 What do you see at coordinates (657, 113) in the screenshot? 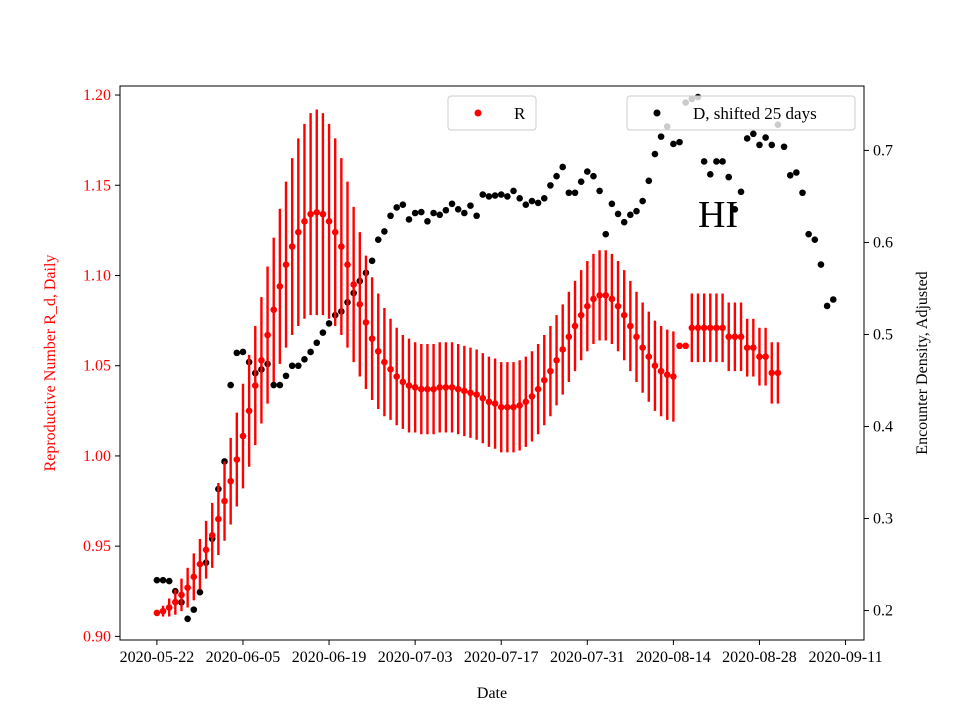
I see `legend-d-marker` at bounding box center [657, 113].